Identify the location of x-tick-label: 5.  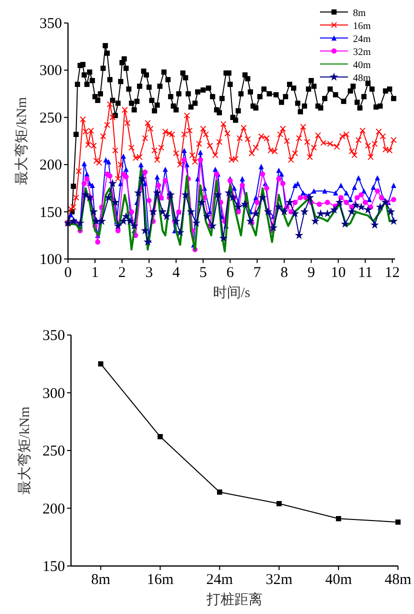
(203, 273).